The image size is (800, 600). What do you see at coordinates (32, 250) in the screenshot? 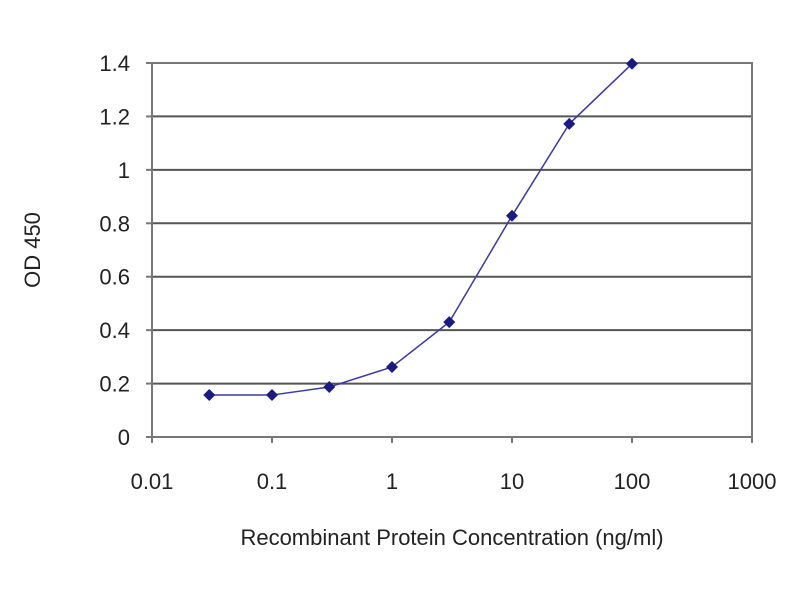
I see `y-axis-label: OD 450` at bounding box center [32, 250].